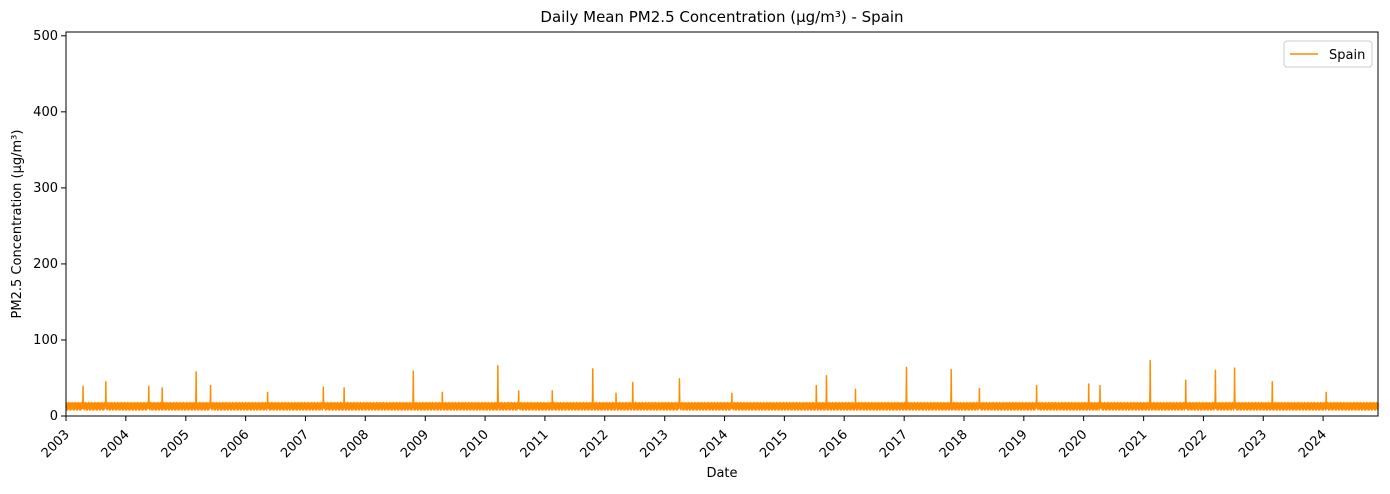 The image size is (1390, 494). I want to click on legend: Spain, so click(1328, 54).